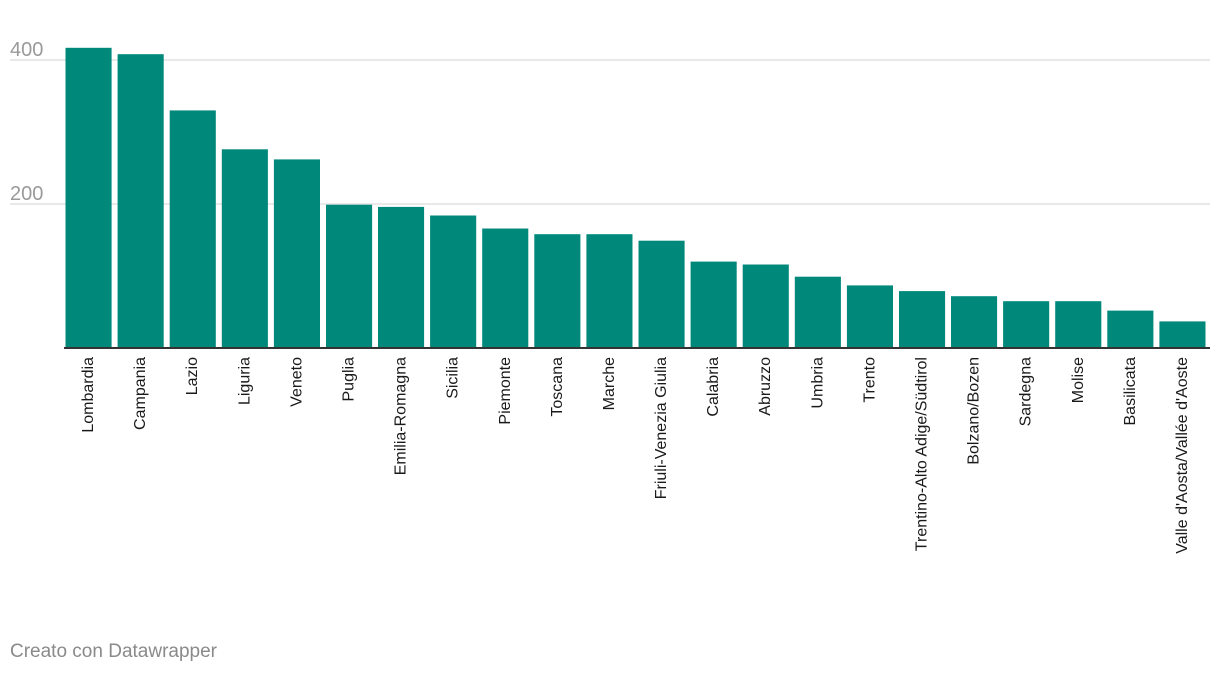 This screenshot has width=1220, height=678. I want to click on x-tick-label: Puglia, so click(349, 379).